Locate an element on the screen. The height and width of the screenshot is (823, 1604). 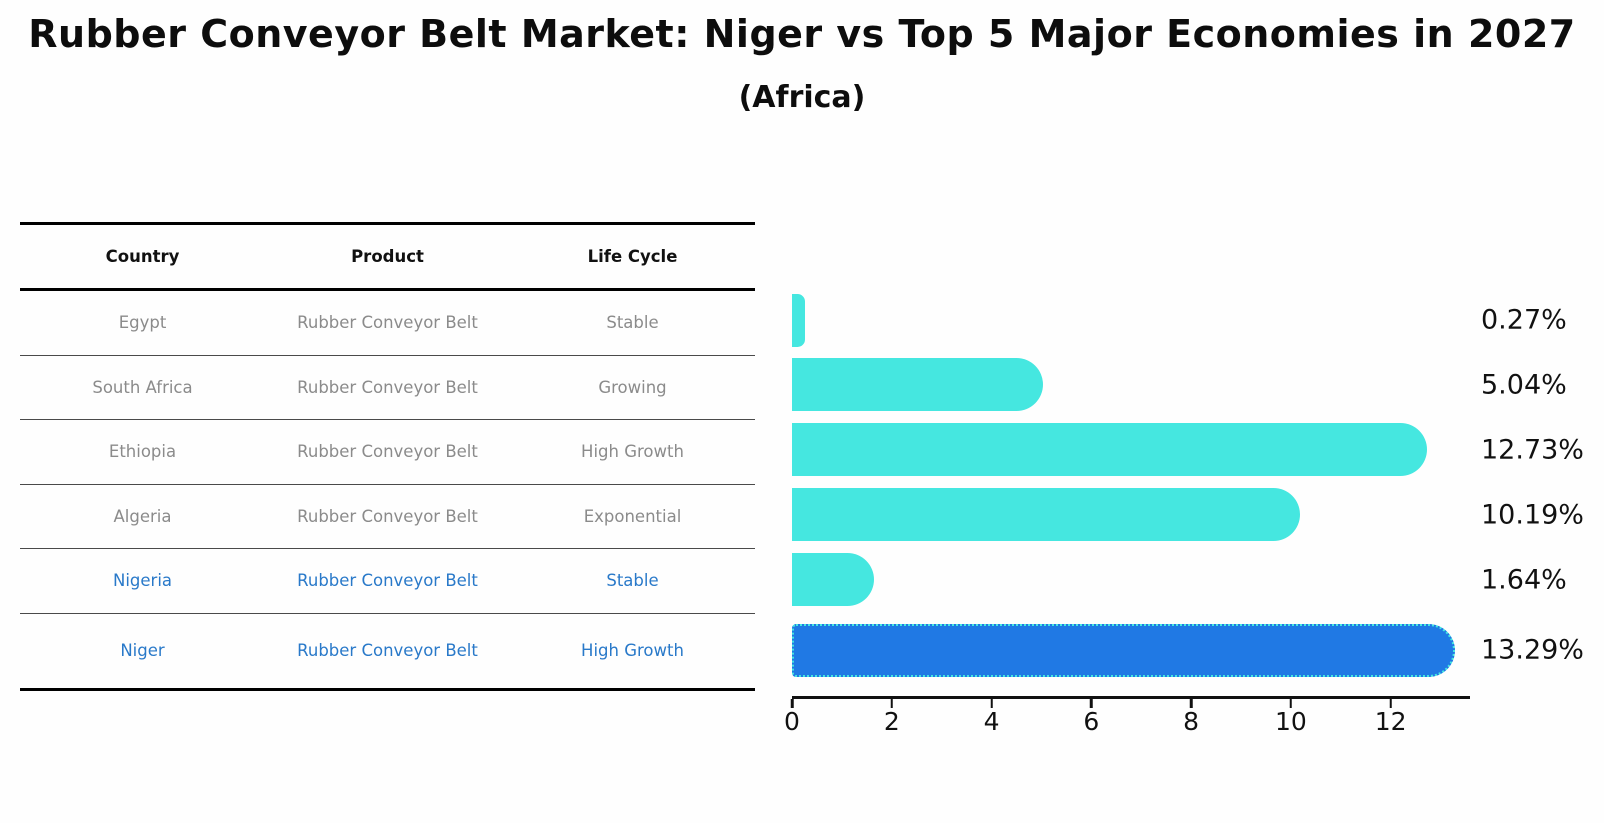
table-row: Egypt Rubber Conveyor Belt Stable is located at coordinates (387, 323).